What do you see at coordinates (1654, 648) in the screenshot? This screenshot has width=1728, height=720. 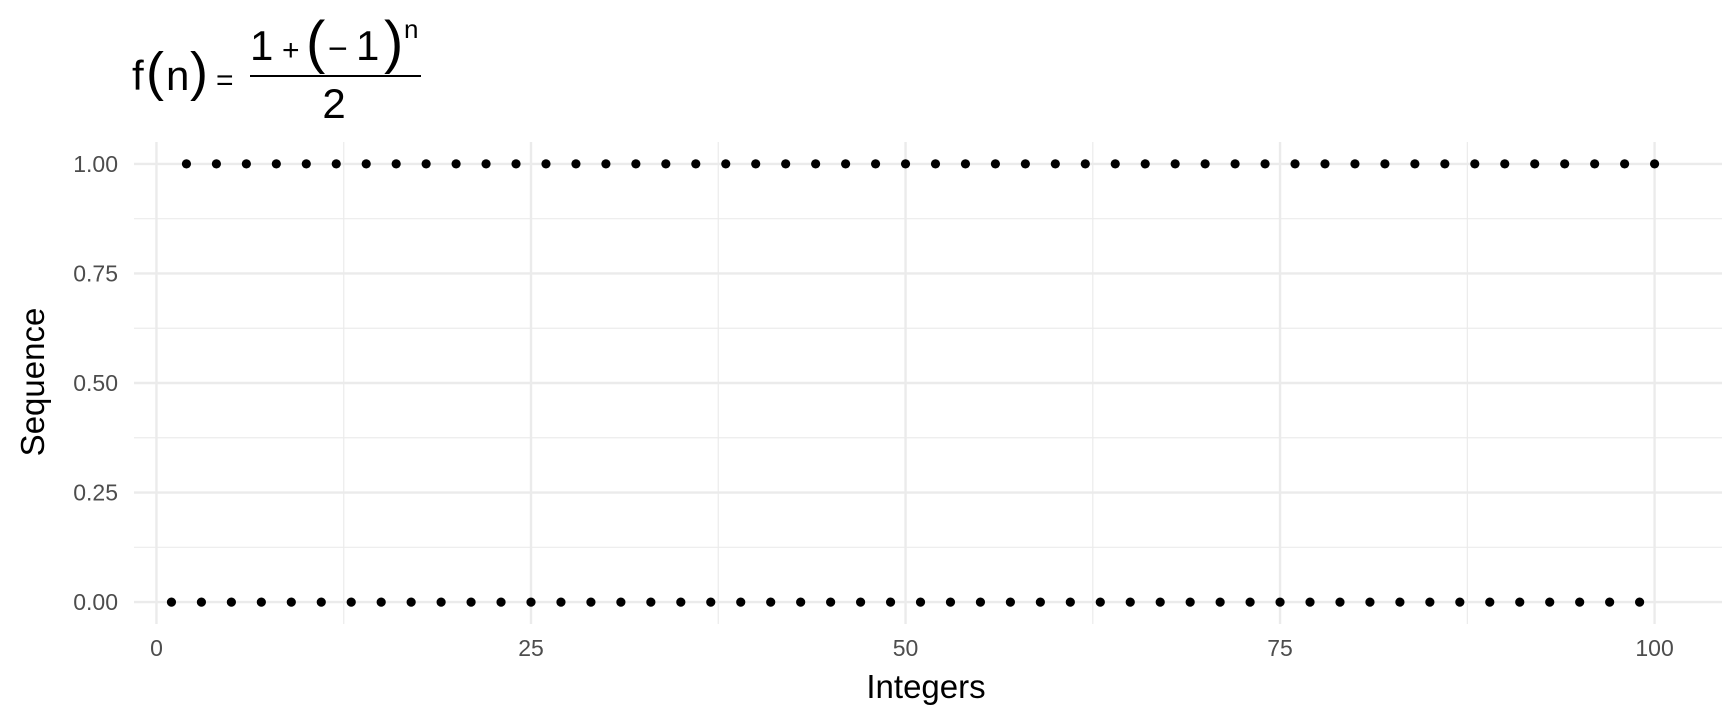 I see `x-tick-label: 100` at bounding box center [1654, 648].